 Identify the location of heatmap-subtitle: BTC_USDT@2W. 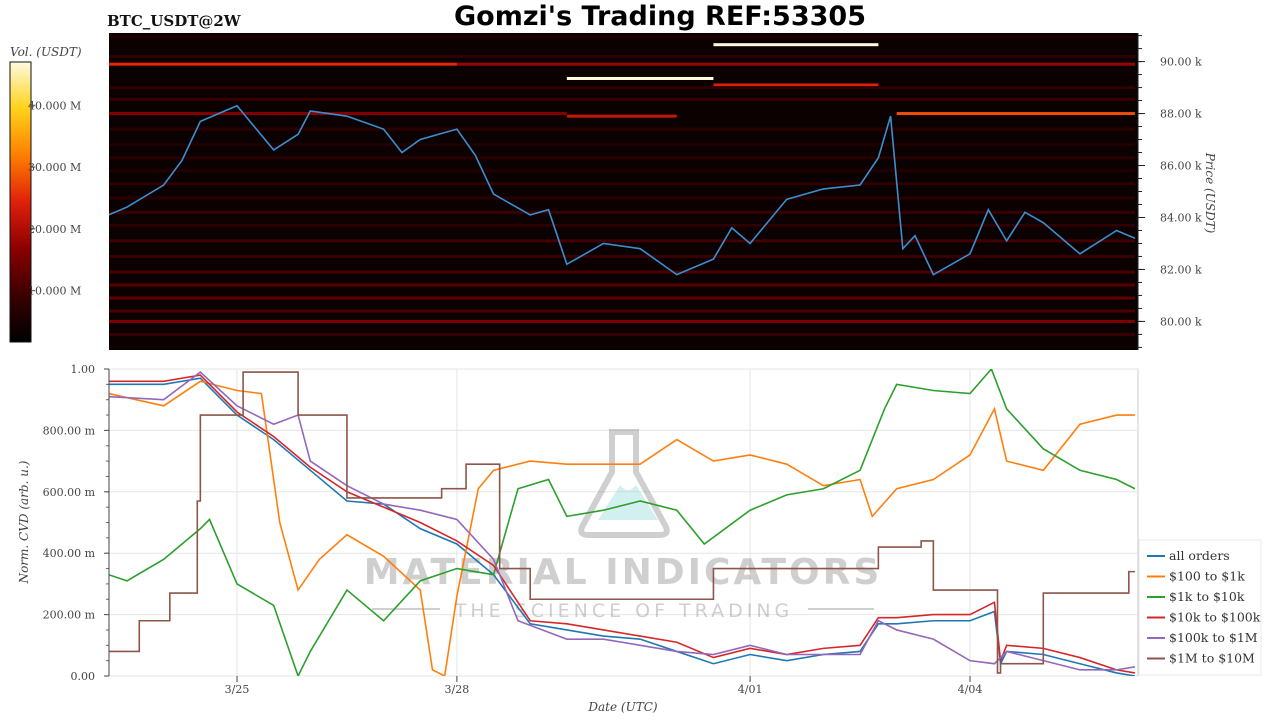
(174, 21).